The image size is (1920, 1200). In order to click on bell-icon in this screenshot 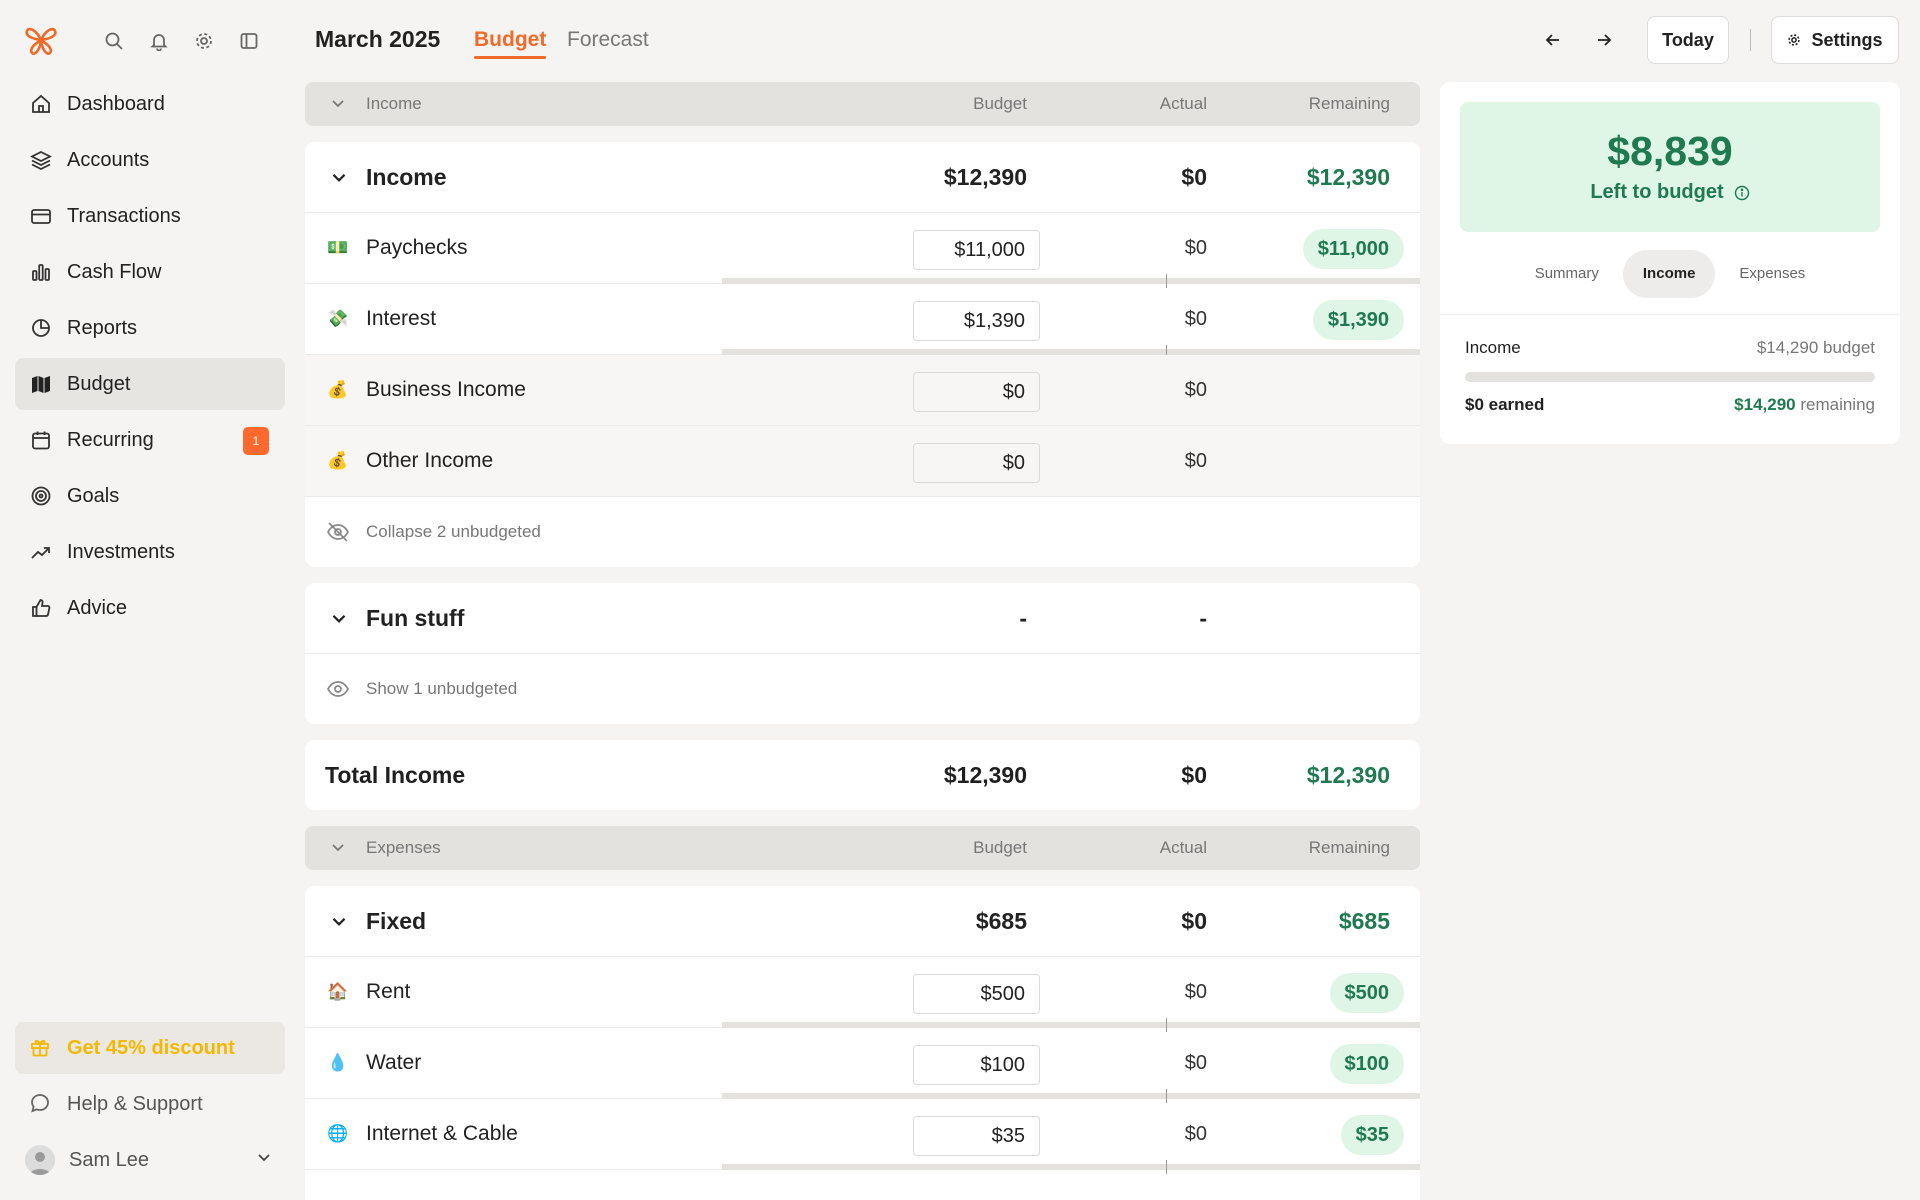, I will do `click(159, 41)`.